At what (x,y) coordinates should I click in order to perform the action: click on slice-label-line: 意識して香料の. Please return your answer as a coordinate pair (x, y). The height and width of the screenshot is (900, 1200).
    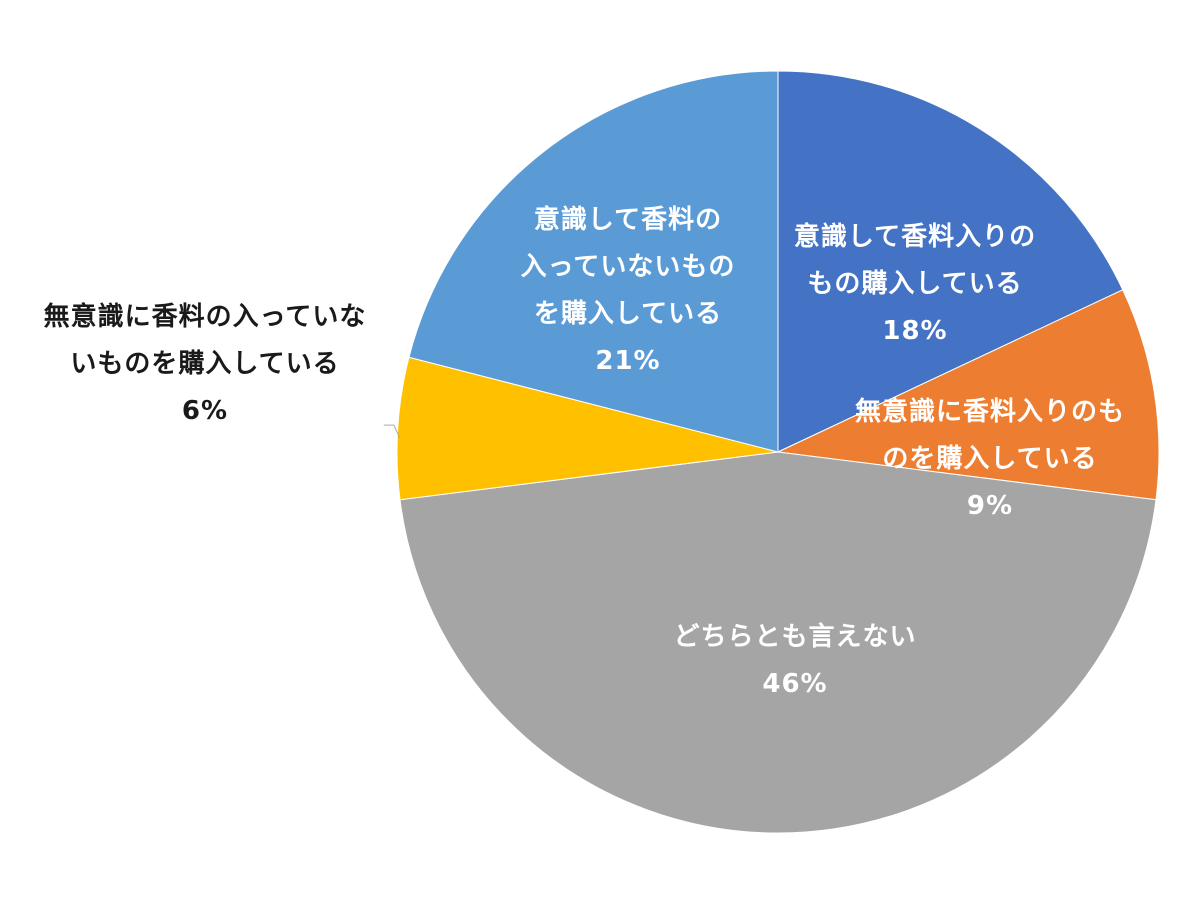
    Looking at the image, I should click on (628, 219).